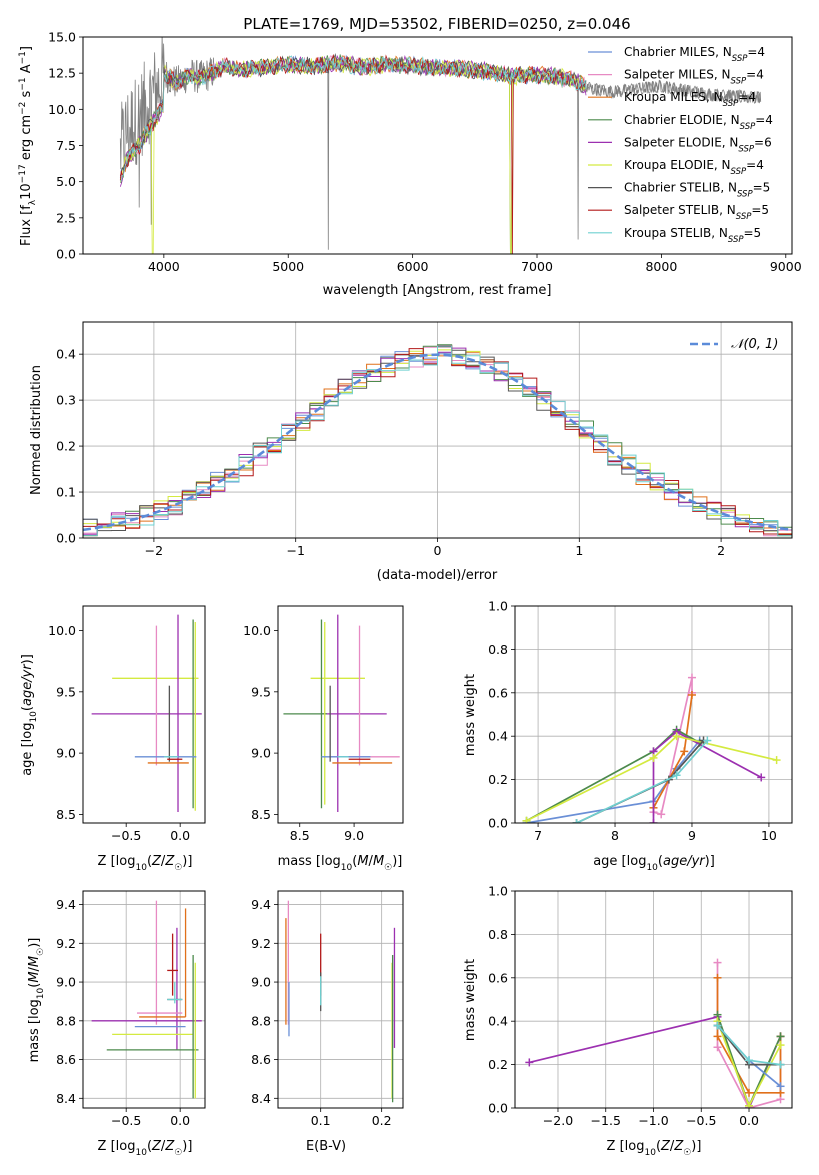 This screenshot has width=819, height=1175. I want to click on x-tick-label: −2, so click(154, 550).